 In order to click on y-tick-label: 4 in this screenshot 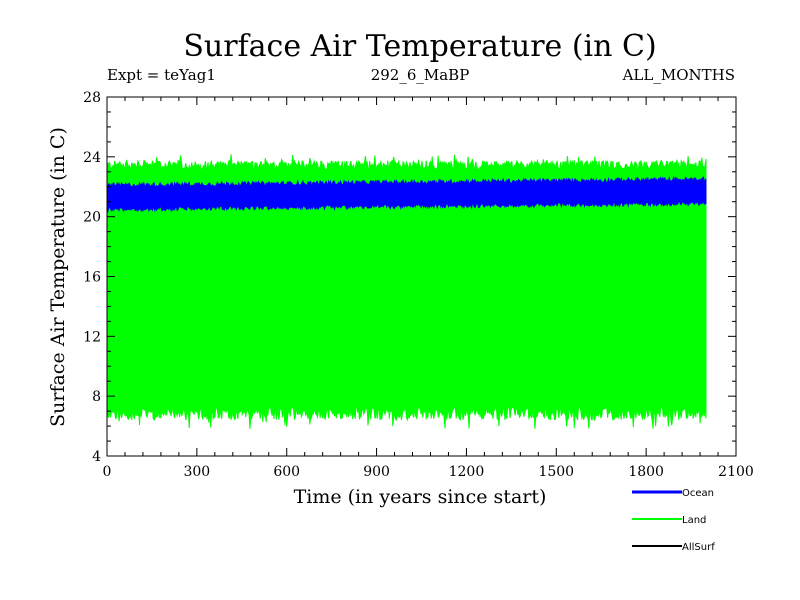, I will do `click(96, 457)`.